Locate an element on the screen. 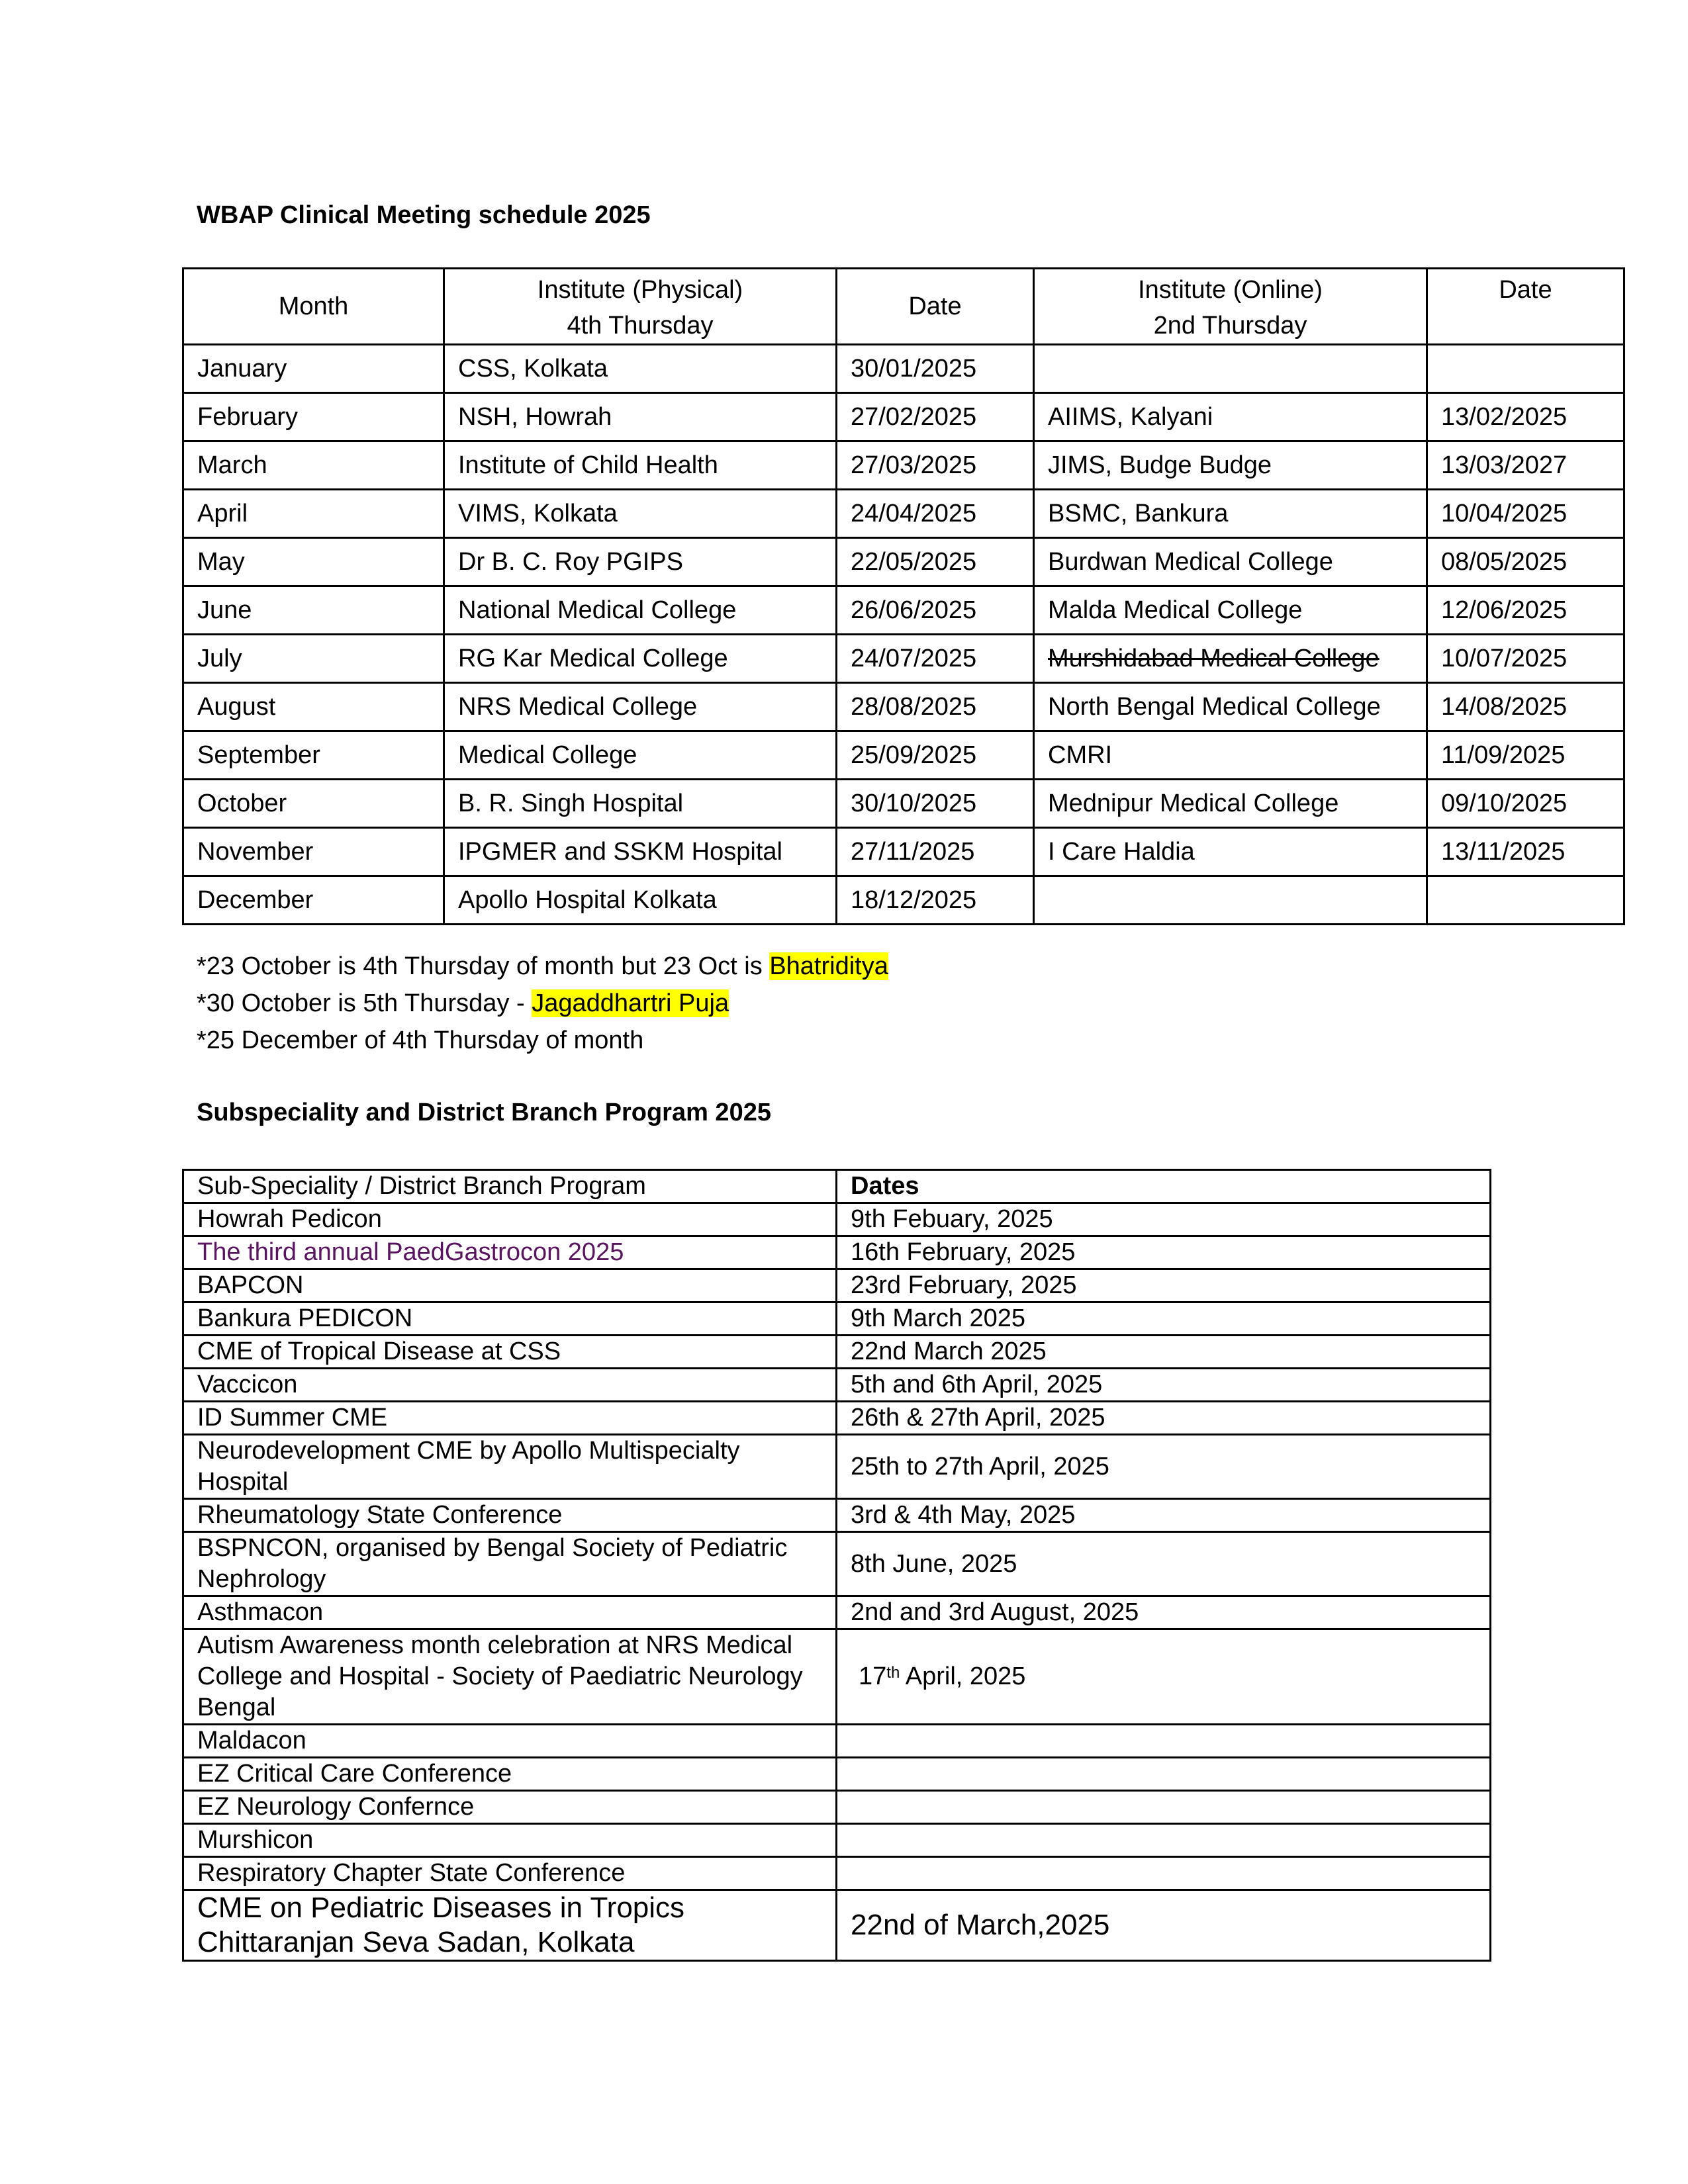  physical-institute-cell: NSH, Howrah is located at coordinates (640, 417).